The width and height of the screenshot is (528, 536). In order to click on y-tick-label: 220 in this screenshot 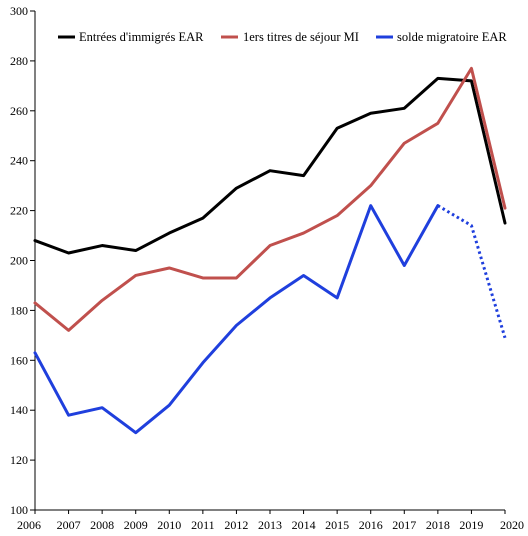, I will do `click(19, 211)`.